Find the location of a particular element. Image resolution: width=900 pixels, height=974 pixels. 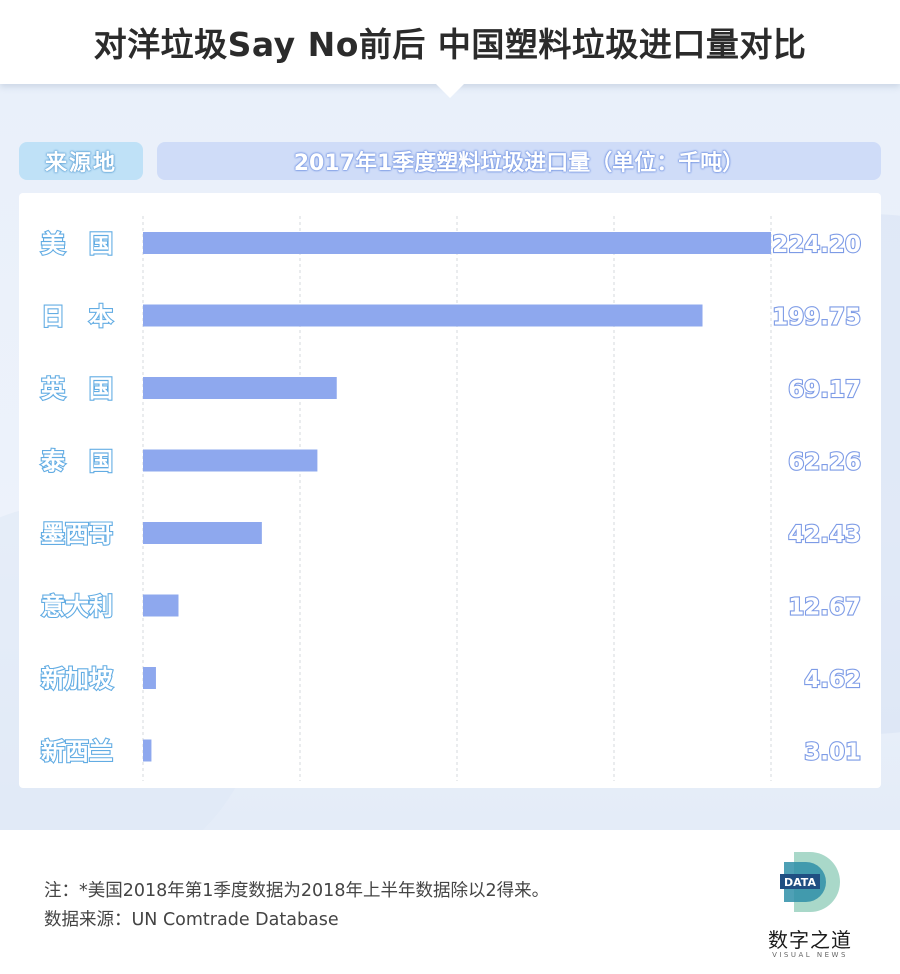

logo-name: 数字之道 is located at coordinates (810, 940).